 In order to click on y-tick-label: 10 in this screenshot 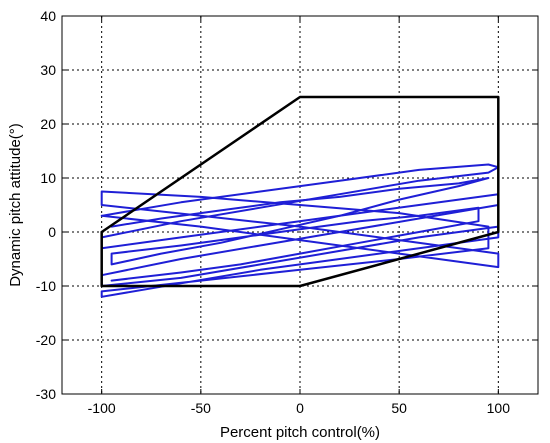, I will do `click(48, 178)`.